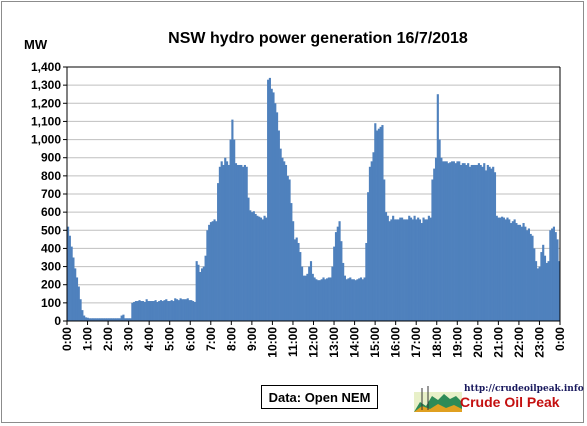 The width and height of the screenshot is (587, 426). What do you see at coordinates (438, 399) in the screenshot?
I see `oil-well-graphic-icon` at bounding box center [438, 399].